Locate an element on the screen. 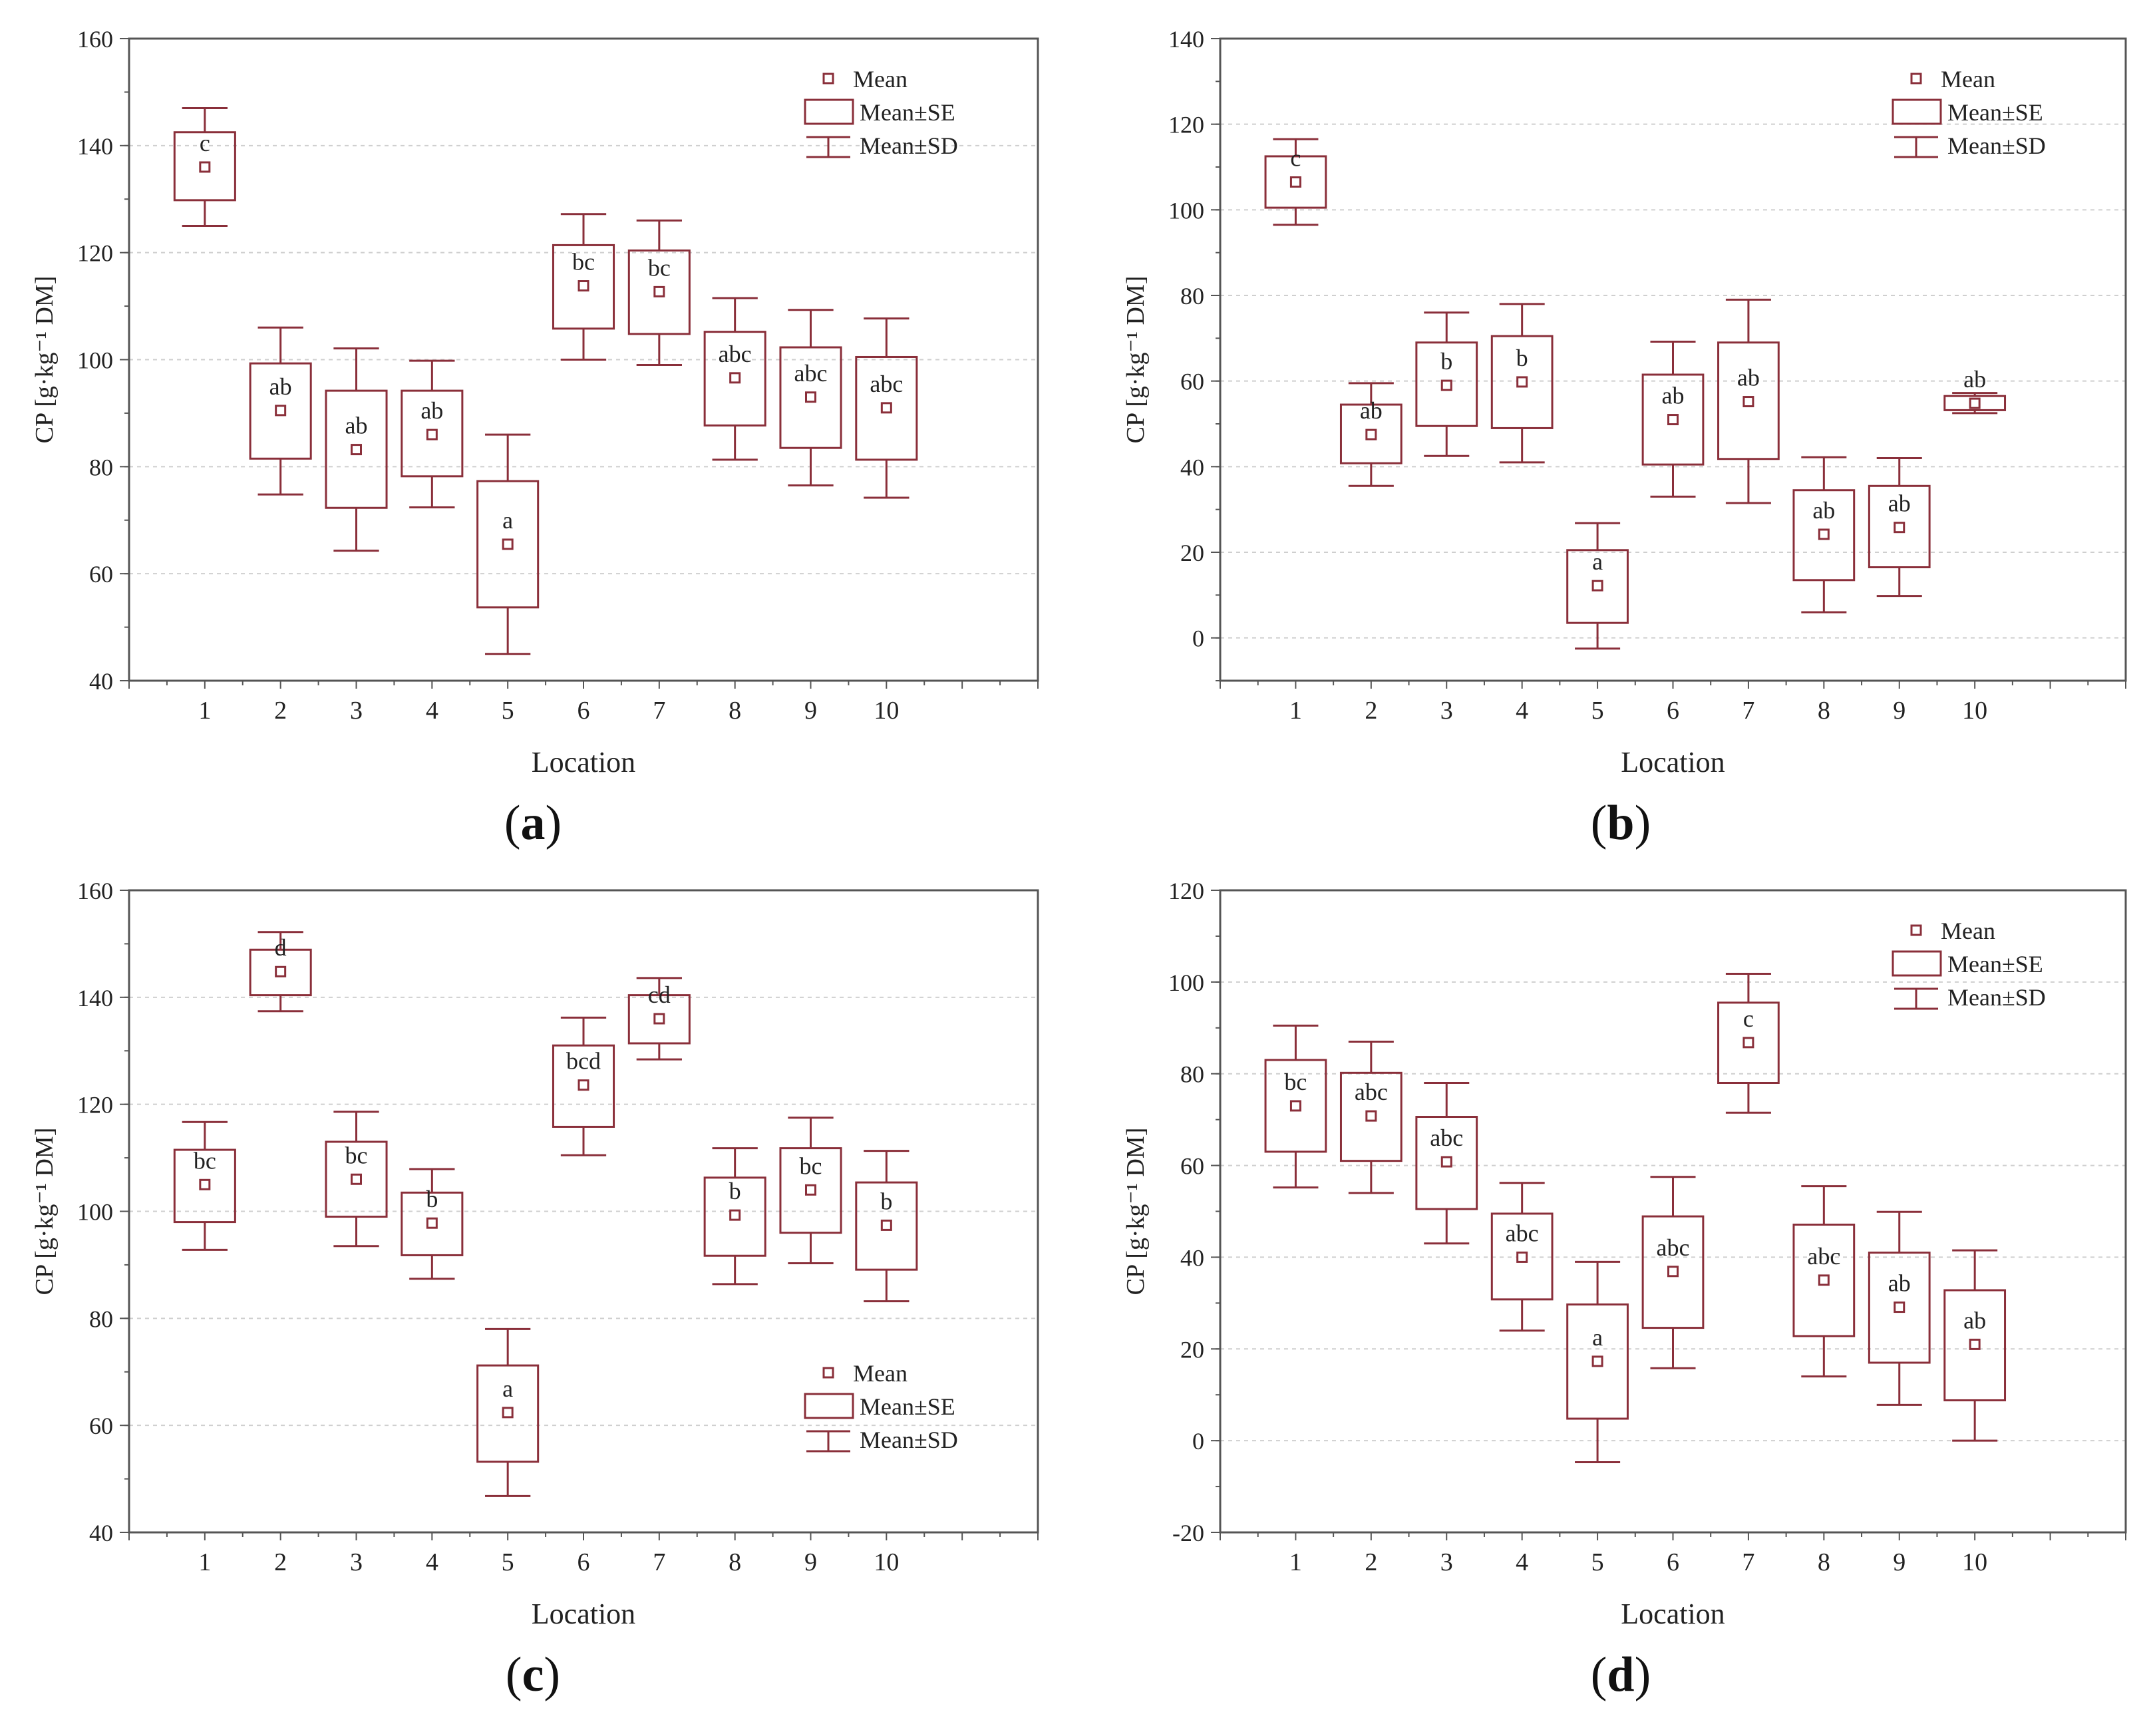 This screenshot has height=1736, width=2151. box-3: abc is located at coordinates (1446, 1163).